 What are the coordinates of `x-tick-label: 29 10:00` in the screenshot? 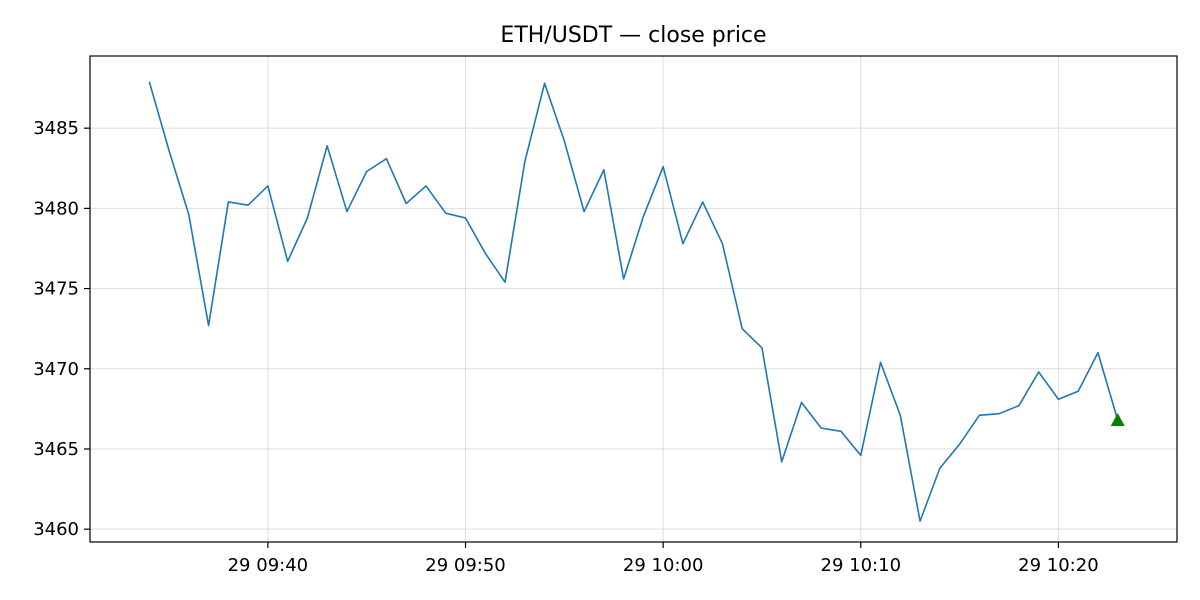 It's located at (663, 565).